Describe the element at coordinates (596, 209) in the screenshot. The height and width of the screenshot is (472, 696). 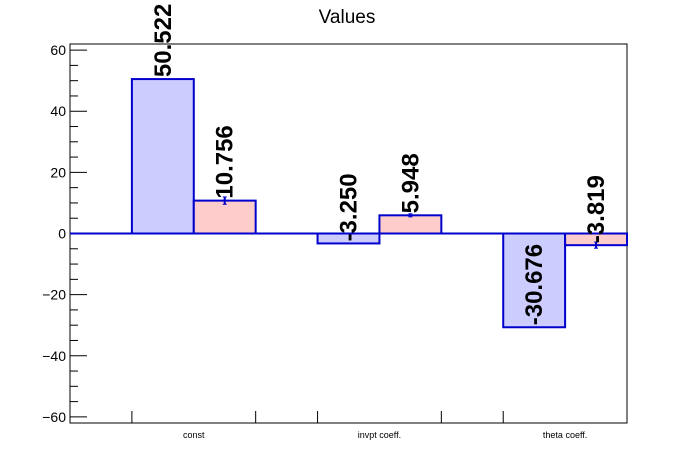
I see `data-label: -3.819` at that location.